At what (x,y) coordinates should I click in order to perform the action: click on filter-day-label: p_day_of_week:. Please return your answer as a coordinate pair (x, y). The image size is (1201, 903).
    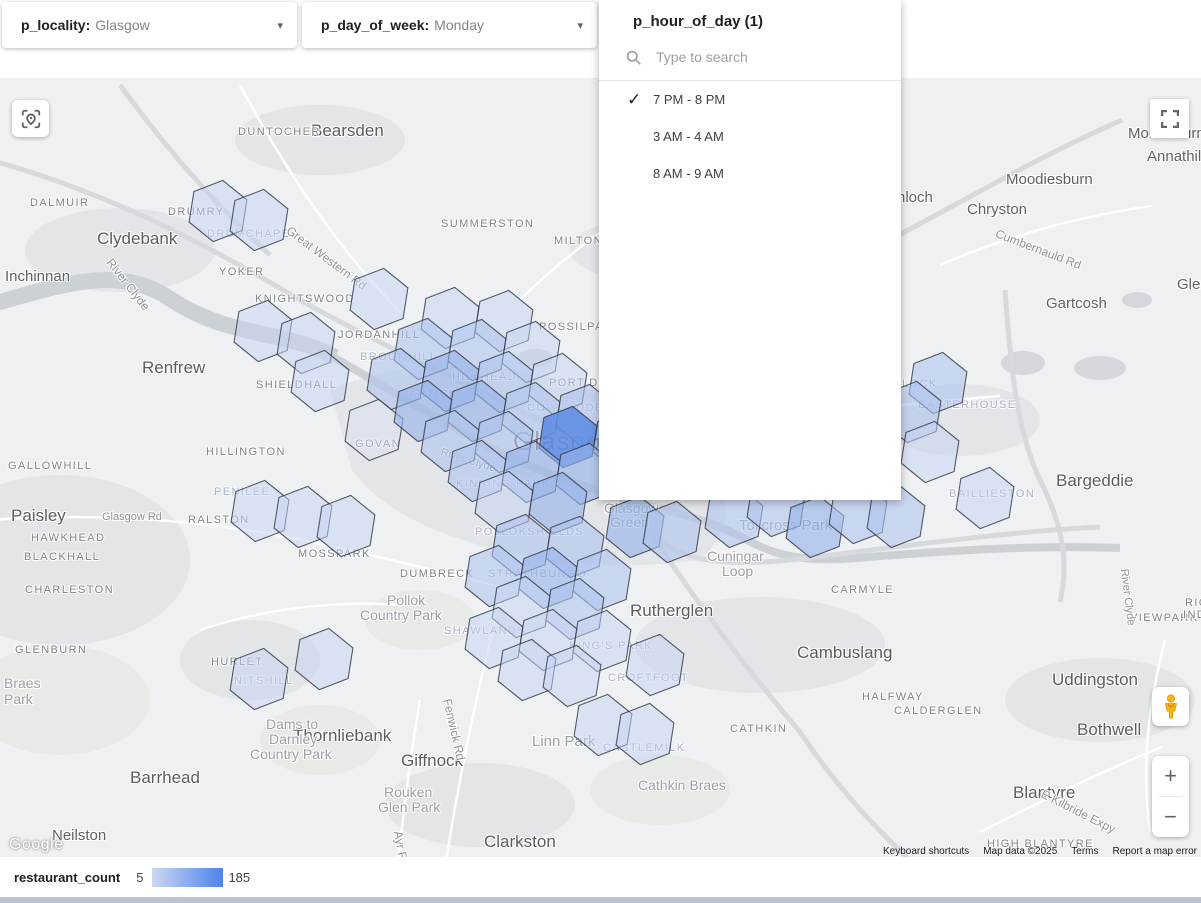
    Looking at the image, I should click on (375, 25).